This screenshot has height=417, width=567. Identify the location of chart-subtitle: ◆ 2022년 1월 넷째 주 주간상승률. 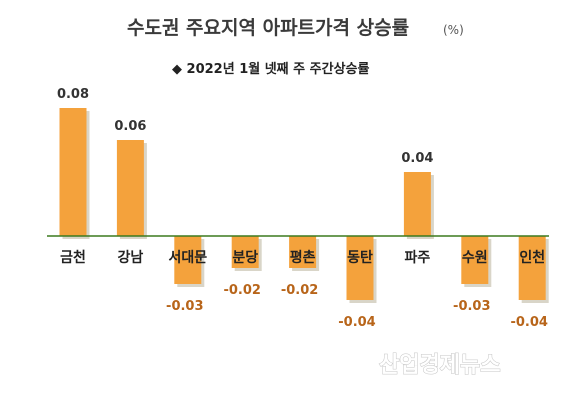
(270, 69).